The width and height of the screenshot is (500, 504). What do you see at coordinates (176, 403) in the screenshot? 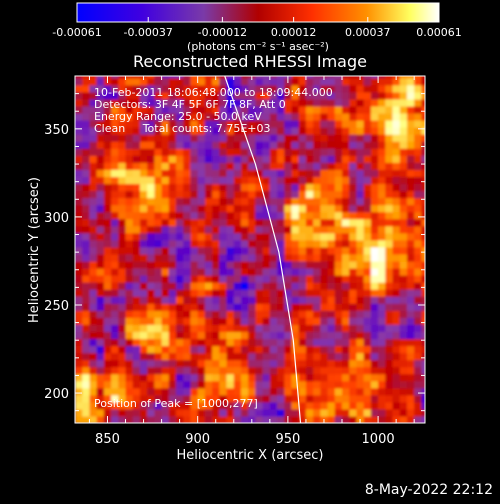
I see `peak-position-label: Position of Peak = [1000,277]` at bounding box center [176, 403].